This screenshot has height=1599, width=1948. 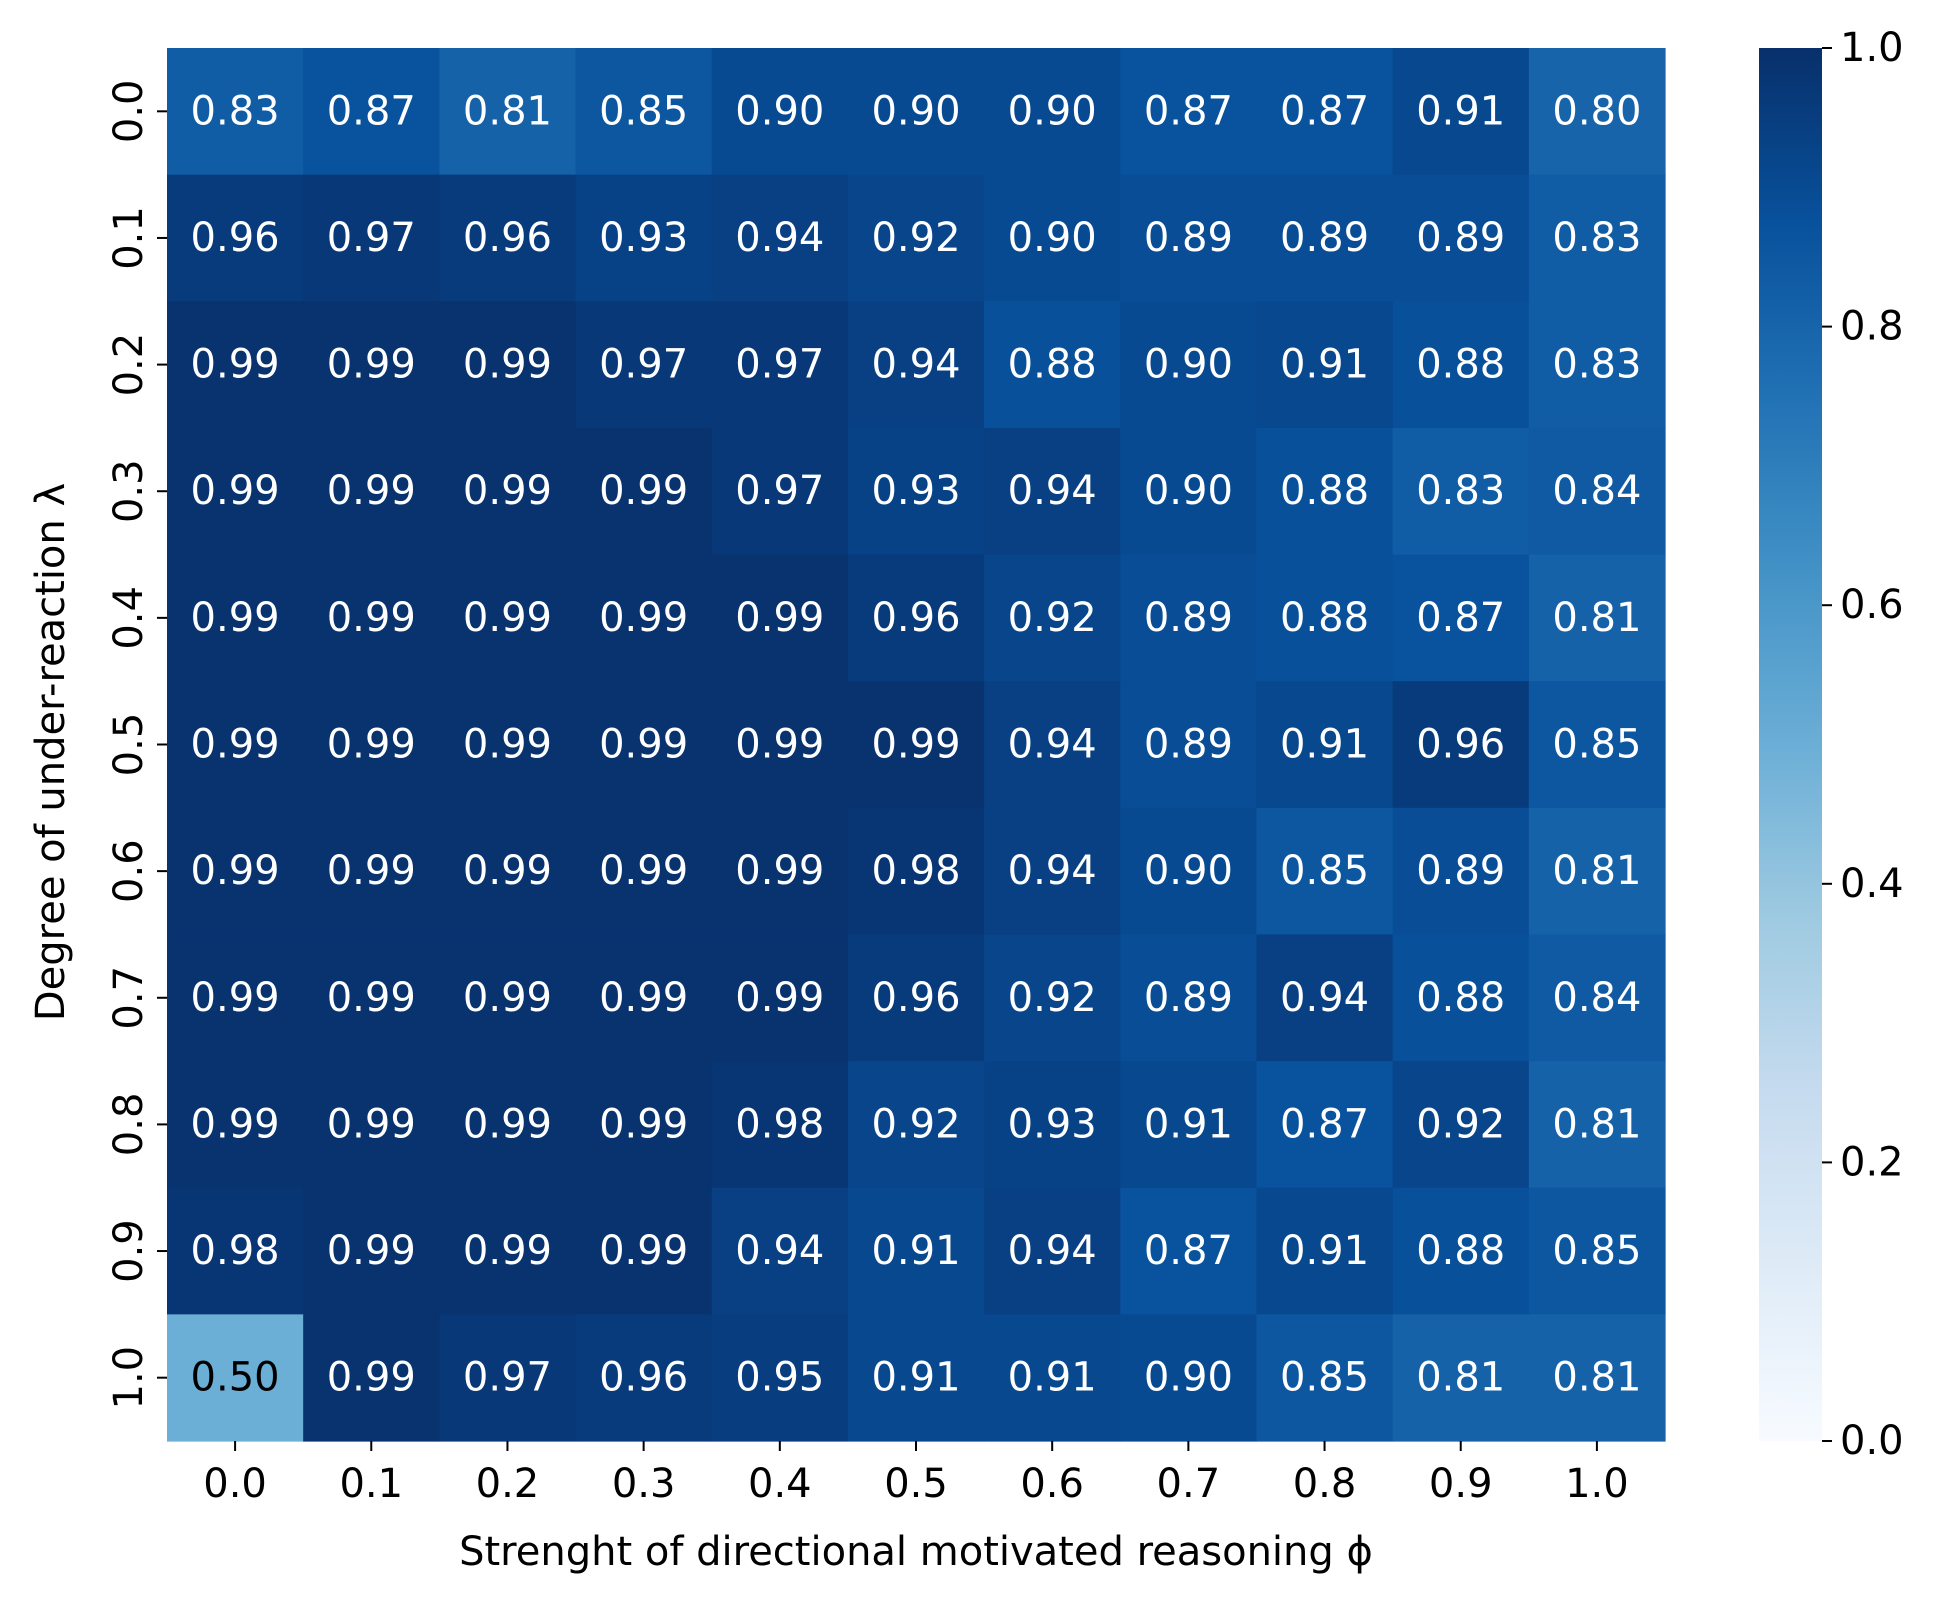 I want to click on x-tick-label: 1.0, so click(x=1597, y=1484).